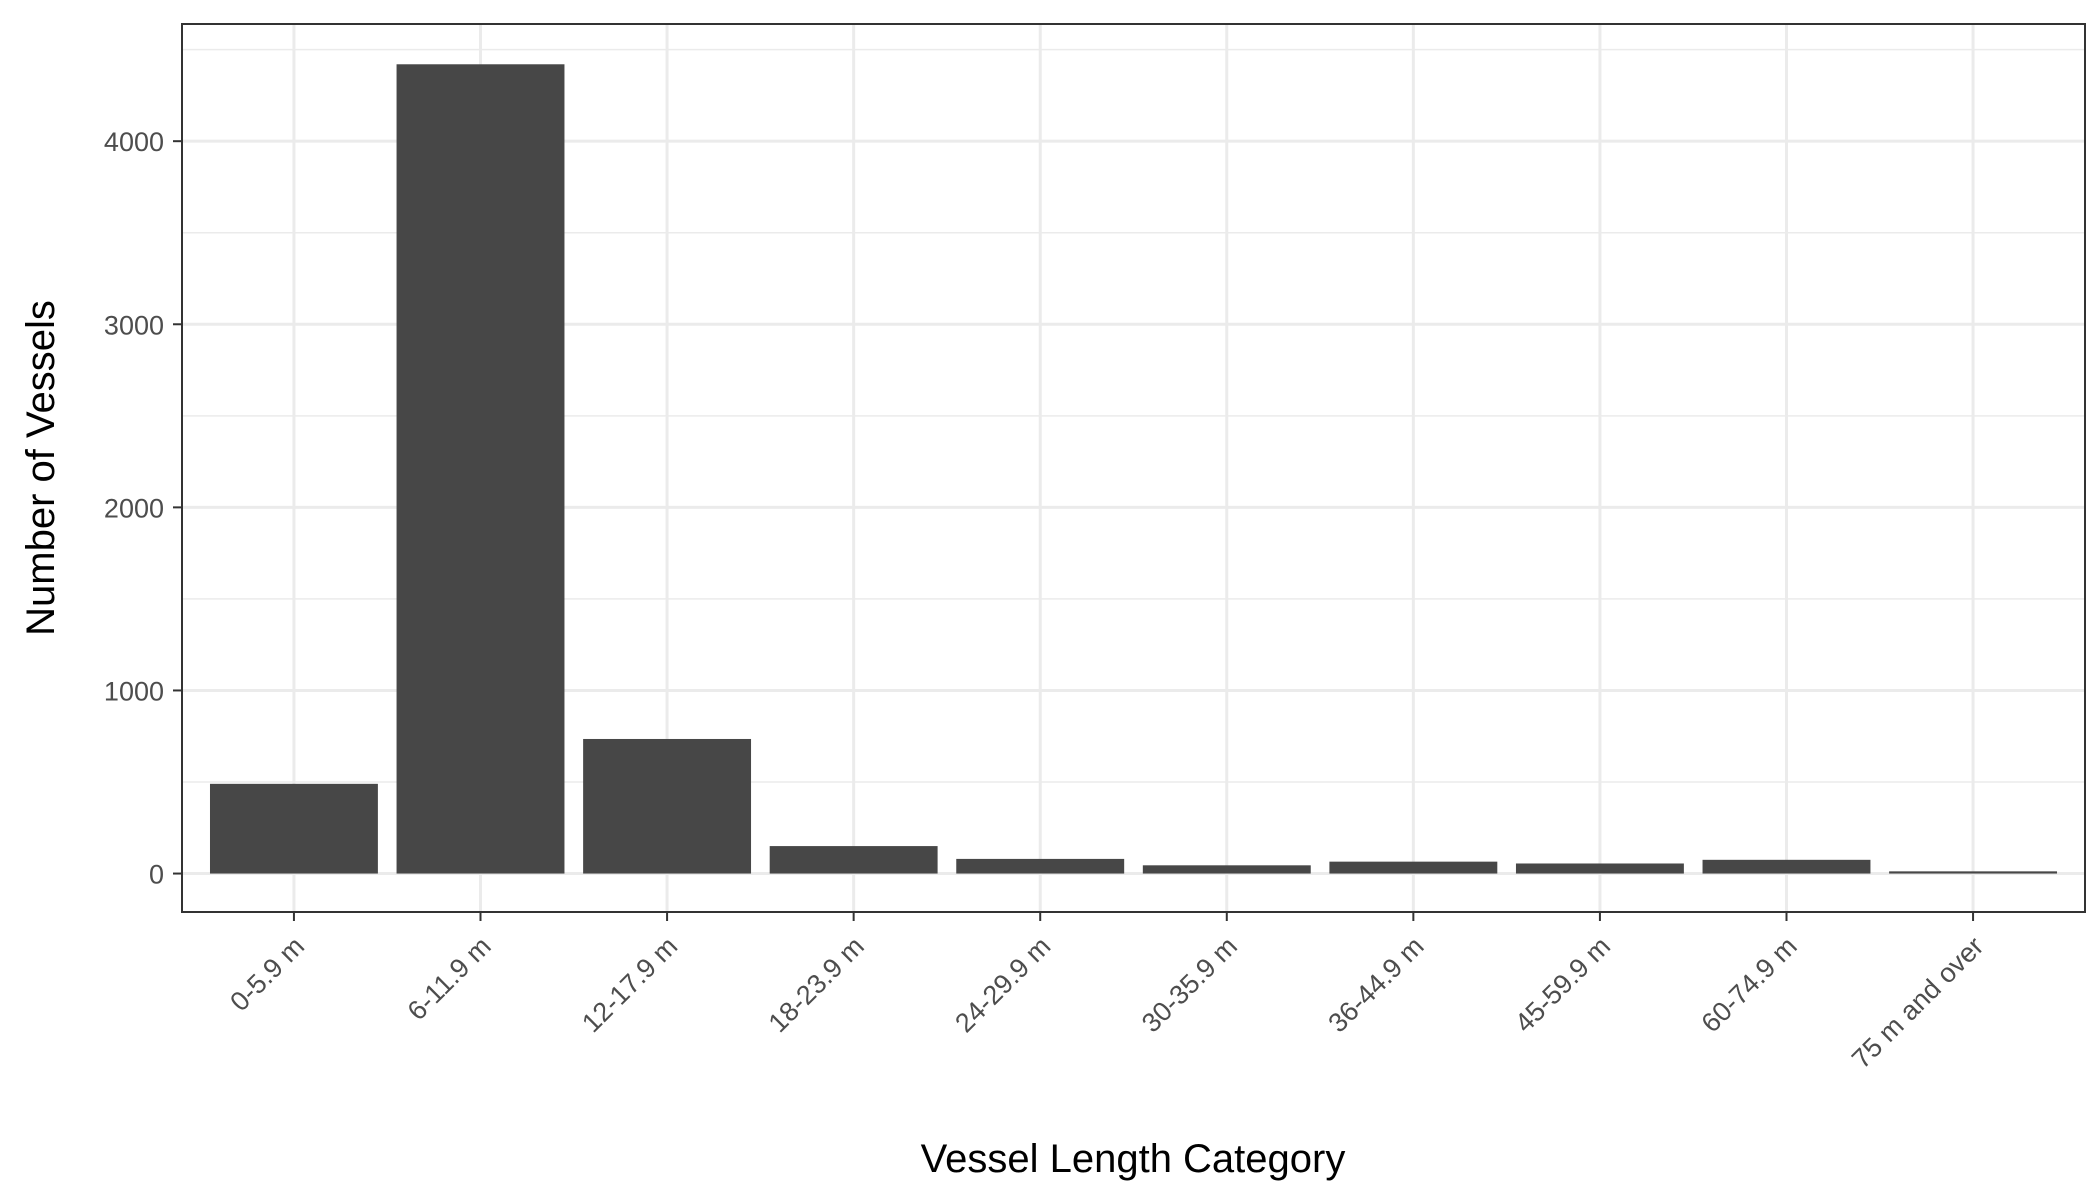  What do you see at coordinates (1002, 984) in the screenshot?
I see `x-tick-label: 24-29.9 m` at bounding box center [1002, 984].